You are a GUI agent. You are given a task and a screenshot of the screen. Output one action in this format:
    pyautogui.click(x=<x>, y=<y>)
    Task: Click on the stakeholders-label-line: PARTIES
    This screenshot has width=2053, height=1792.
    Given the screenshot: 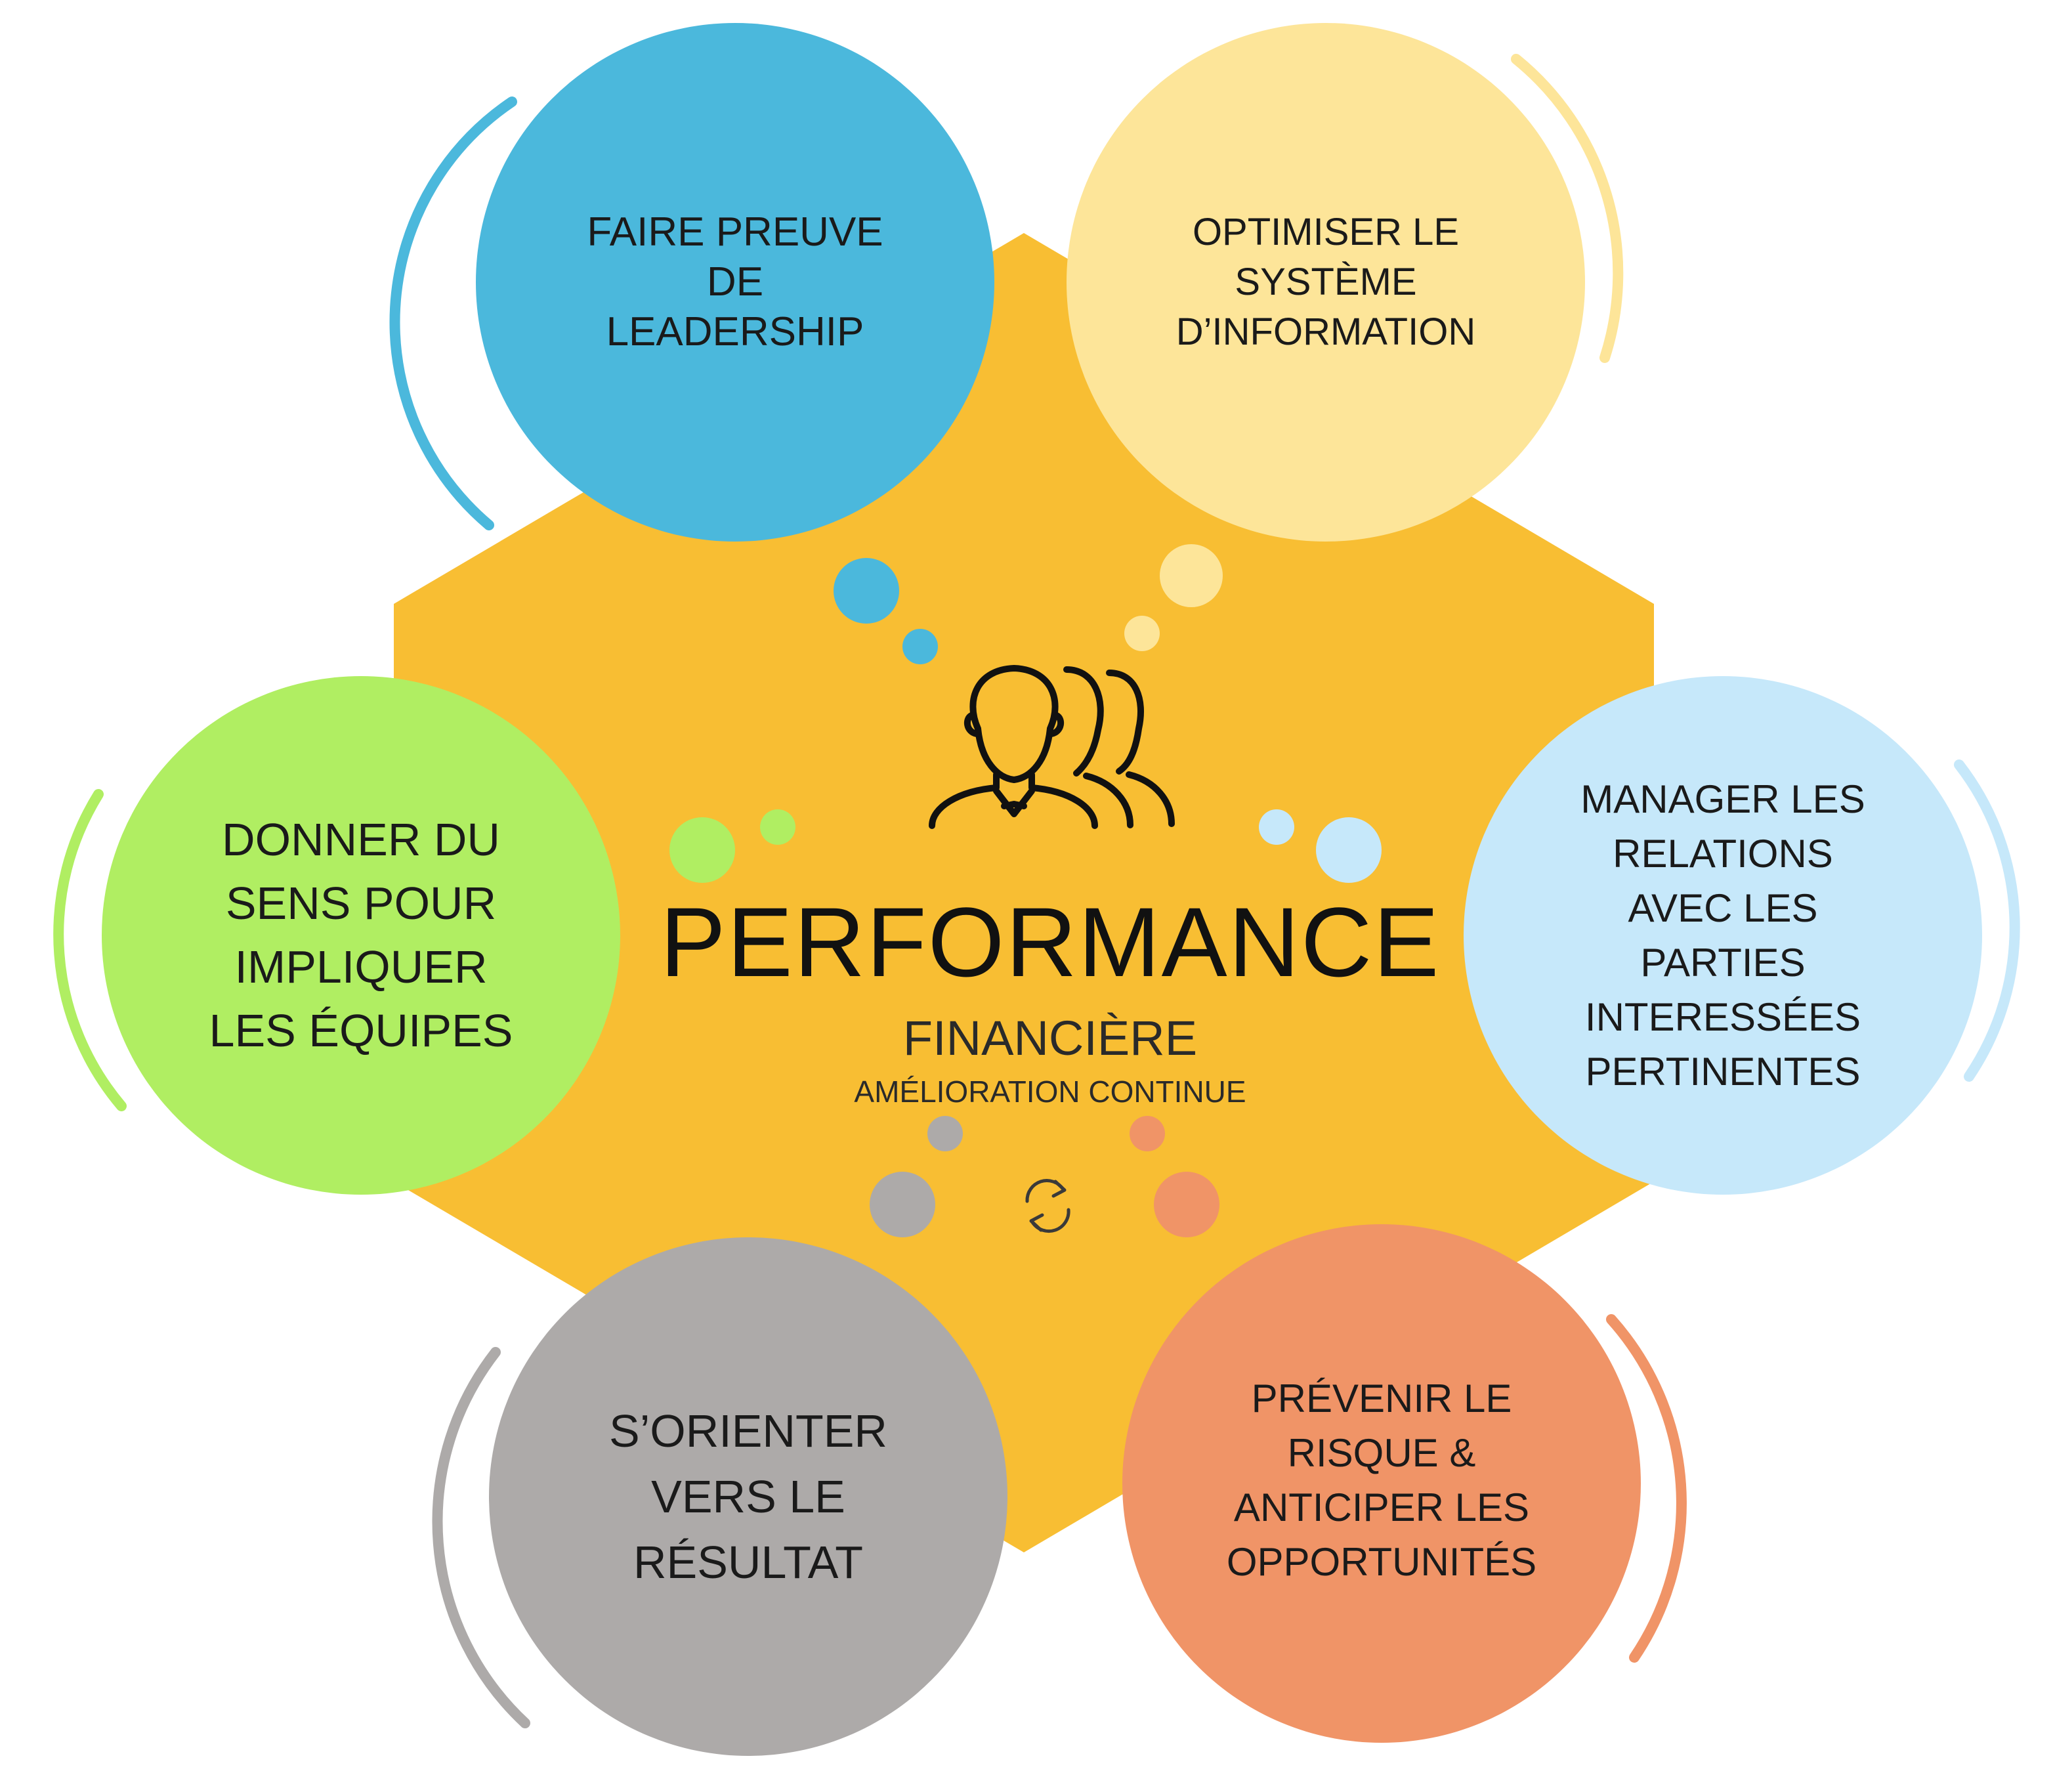 What is the action you would take?
    pyautogui.click(x=1723, y=963)
    